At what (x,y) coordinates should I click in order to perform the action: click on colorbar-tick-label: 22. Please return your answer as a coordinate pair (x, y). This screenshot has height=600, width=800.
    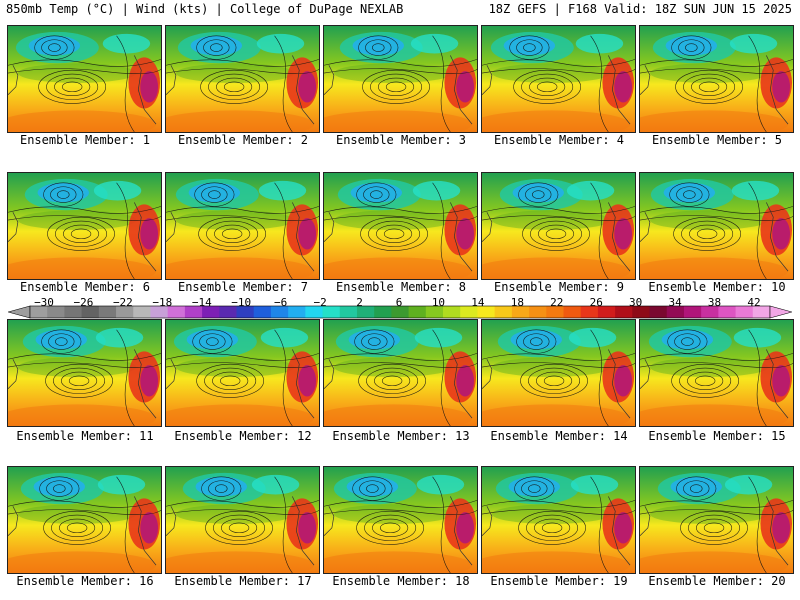
    Looking at the image, I should click on (557, 302).